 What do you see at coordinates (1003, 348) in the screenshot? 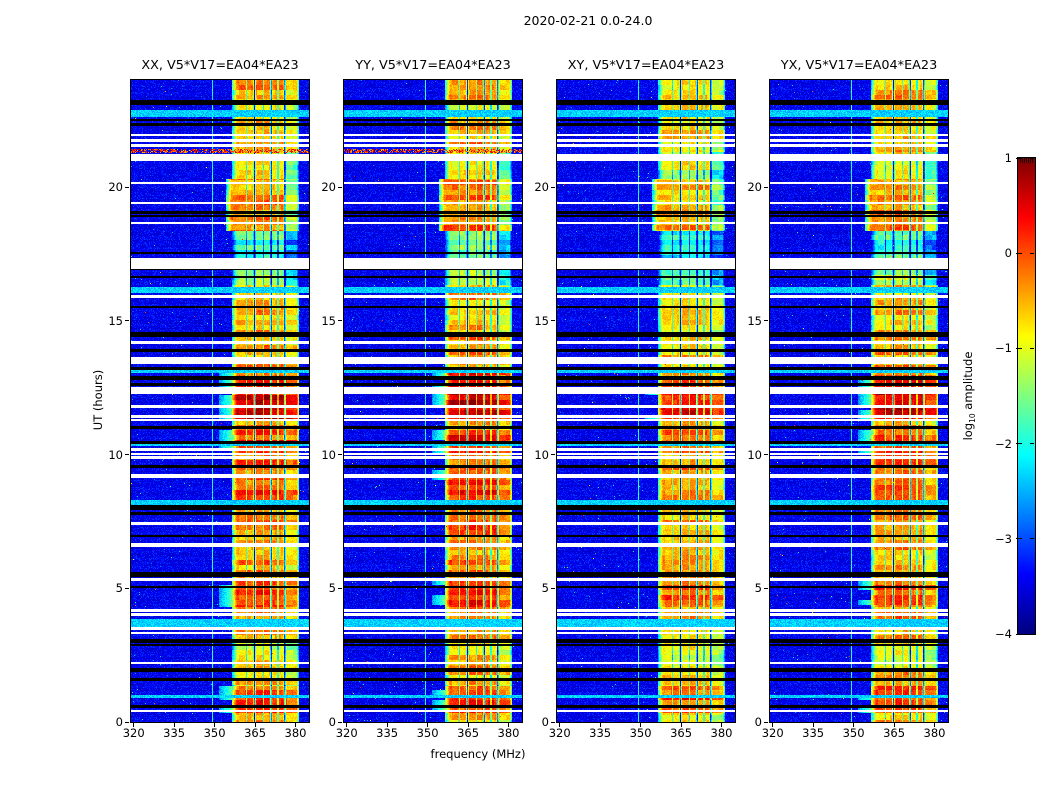
I see `colorbar-tick-label: −1` at bounding box center [1003, 348].